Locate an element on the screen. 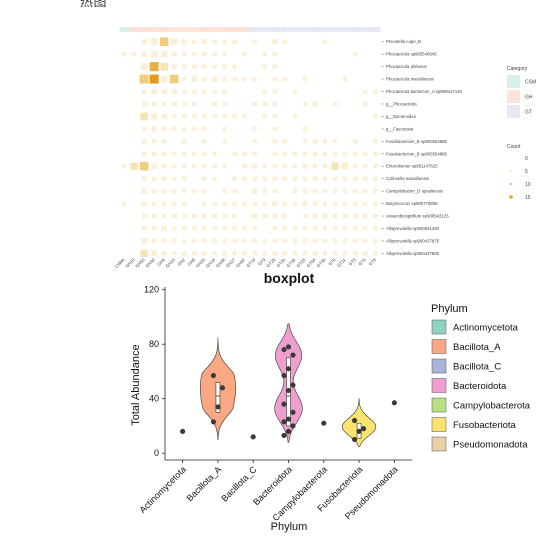 The image size is (557, 551). column-label: GH10 is located at coordinates (130, 263).